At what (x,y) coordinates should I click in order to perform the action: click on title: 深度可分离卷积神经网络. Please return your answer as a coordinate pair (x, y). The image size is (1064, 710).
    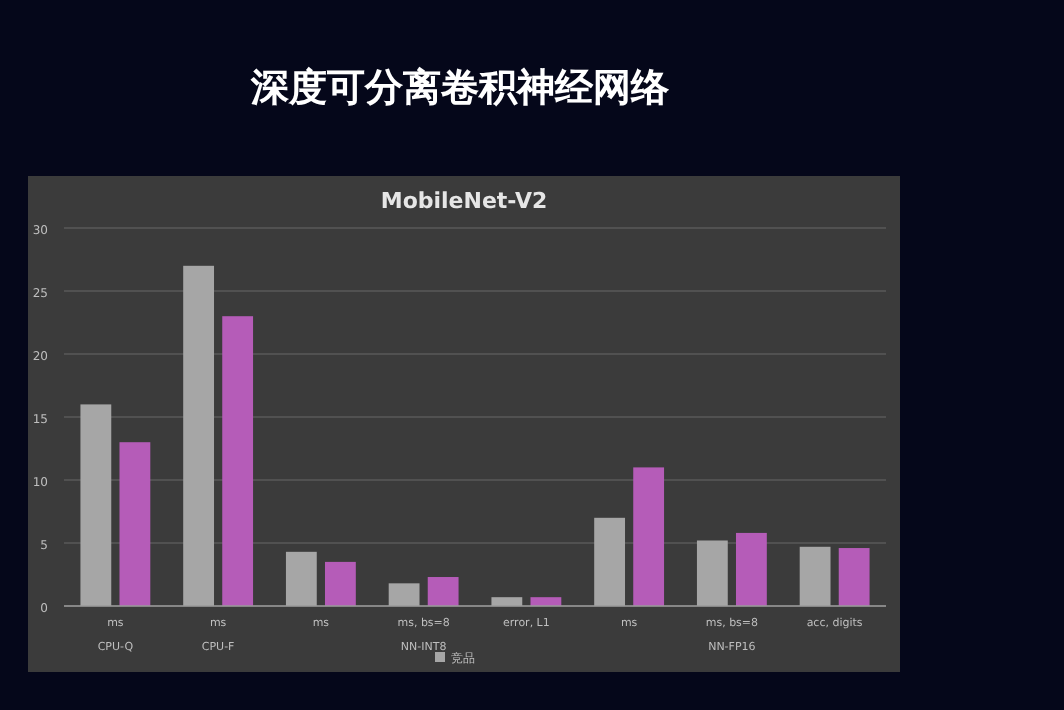
    Looking at the image, I should click on (460, 88).